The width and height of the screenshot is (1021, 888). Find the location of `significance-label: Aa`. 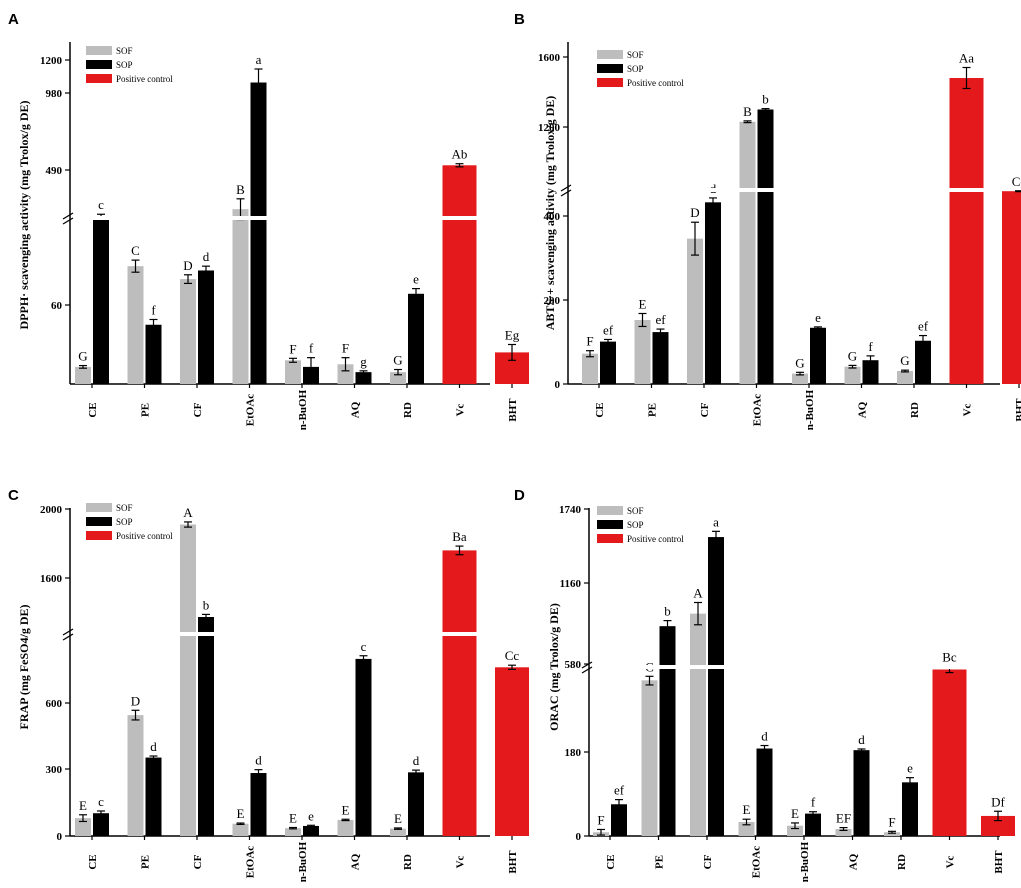

significance-label: Aa is located at coordinates (966, 58).